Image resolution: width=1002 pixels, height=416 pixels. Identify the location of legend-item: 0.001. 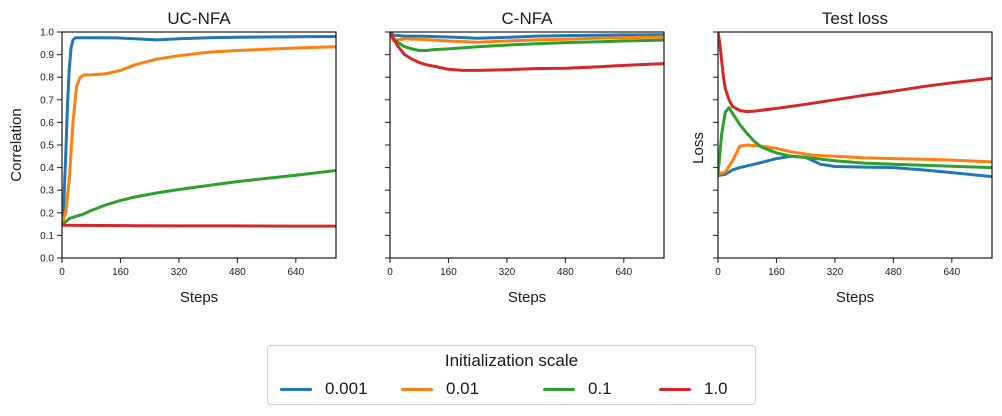
(324, 389).